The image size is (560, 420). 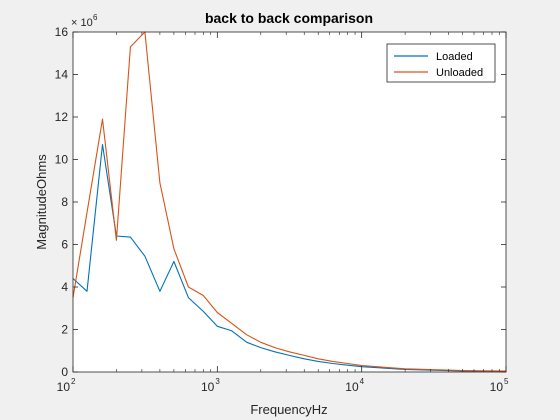 What do you see at coordinates (62, 117) in the screenshot?
I see `y-tick-label: 12` at bounding box center [62, 117].